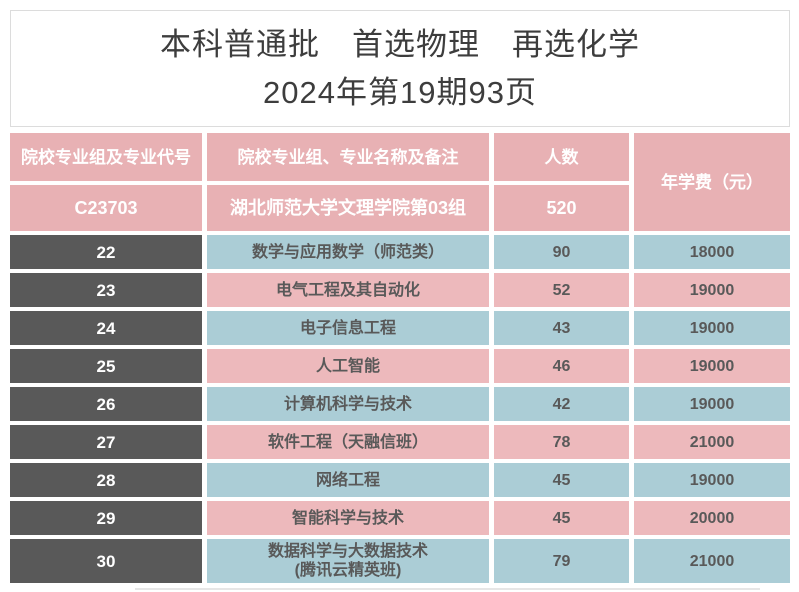 This screenshot has height=592, width=799. Describe the element at coordinates (712, 518) in the screenshot. I see `major-fee-cell: 20000` at that location.